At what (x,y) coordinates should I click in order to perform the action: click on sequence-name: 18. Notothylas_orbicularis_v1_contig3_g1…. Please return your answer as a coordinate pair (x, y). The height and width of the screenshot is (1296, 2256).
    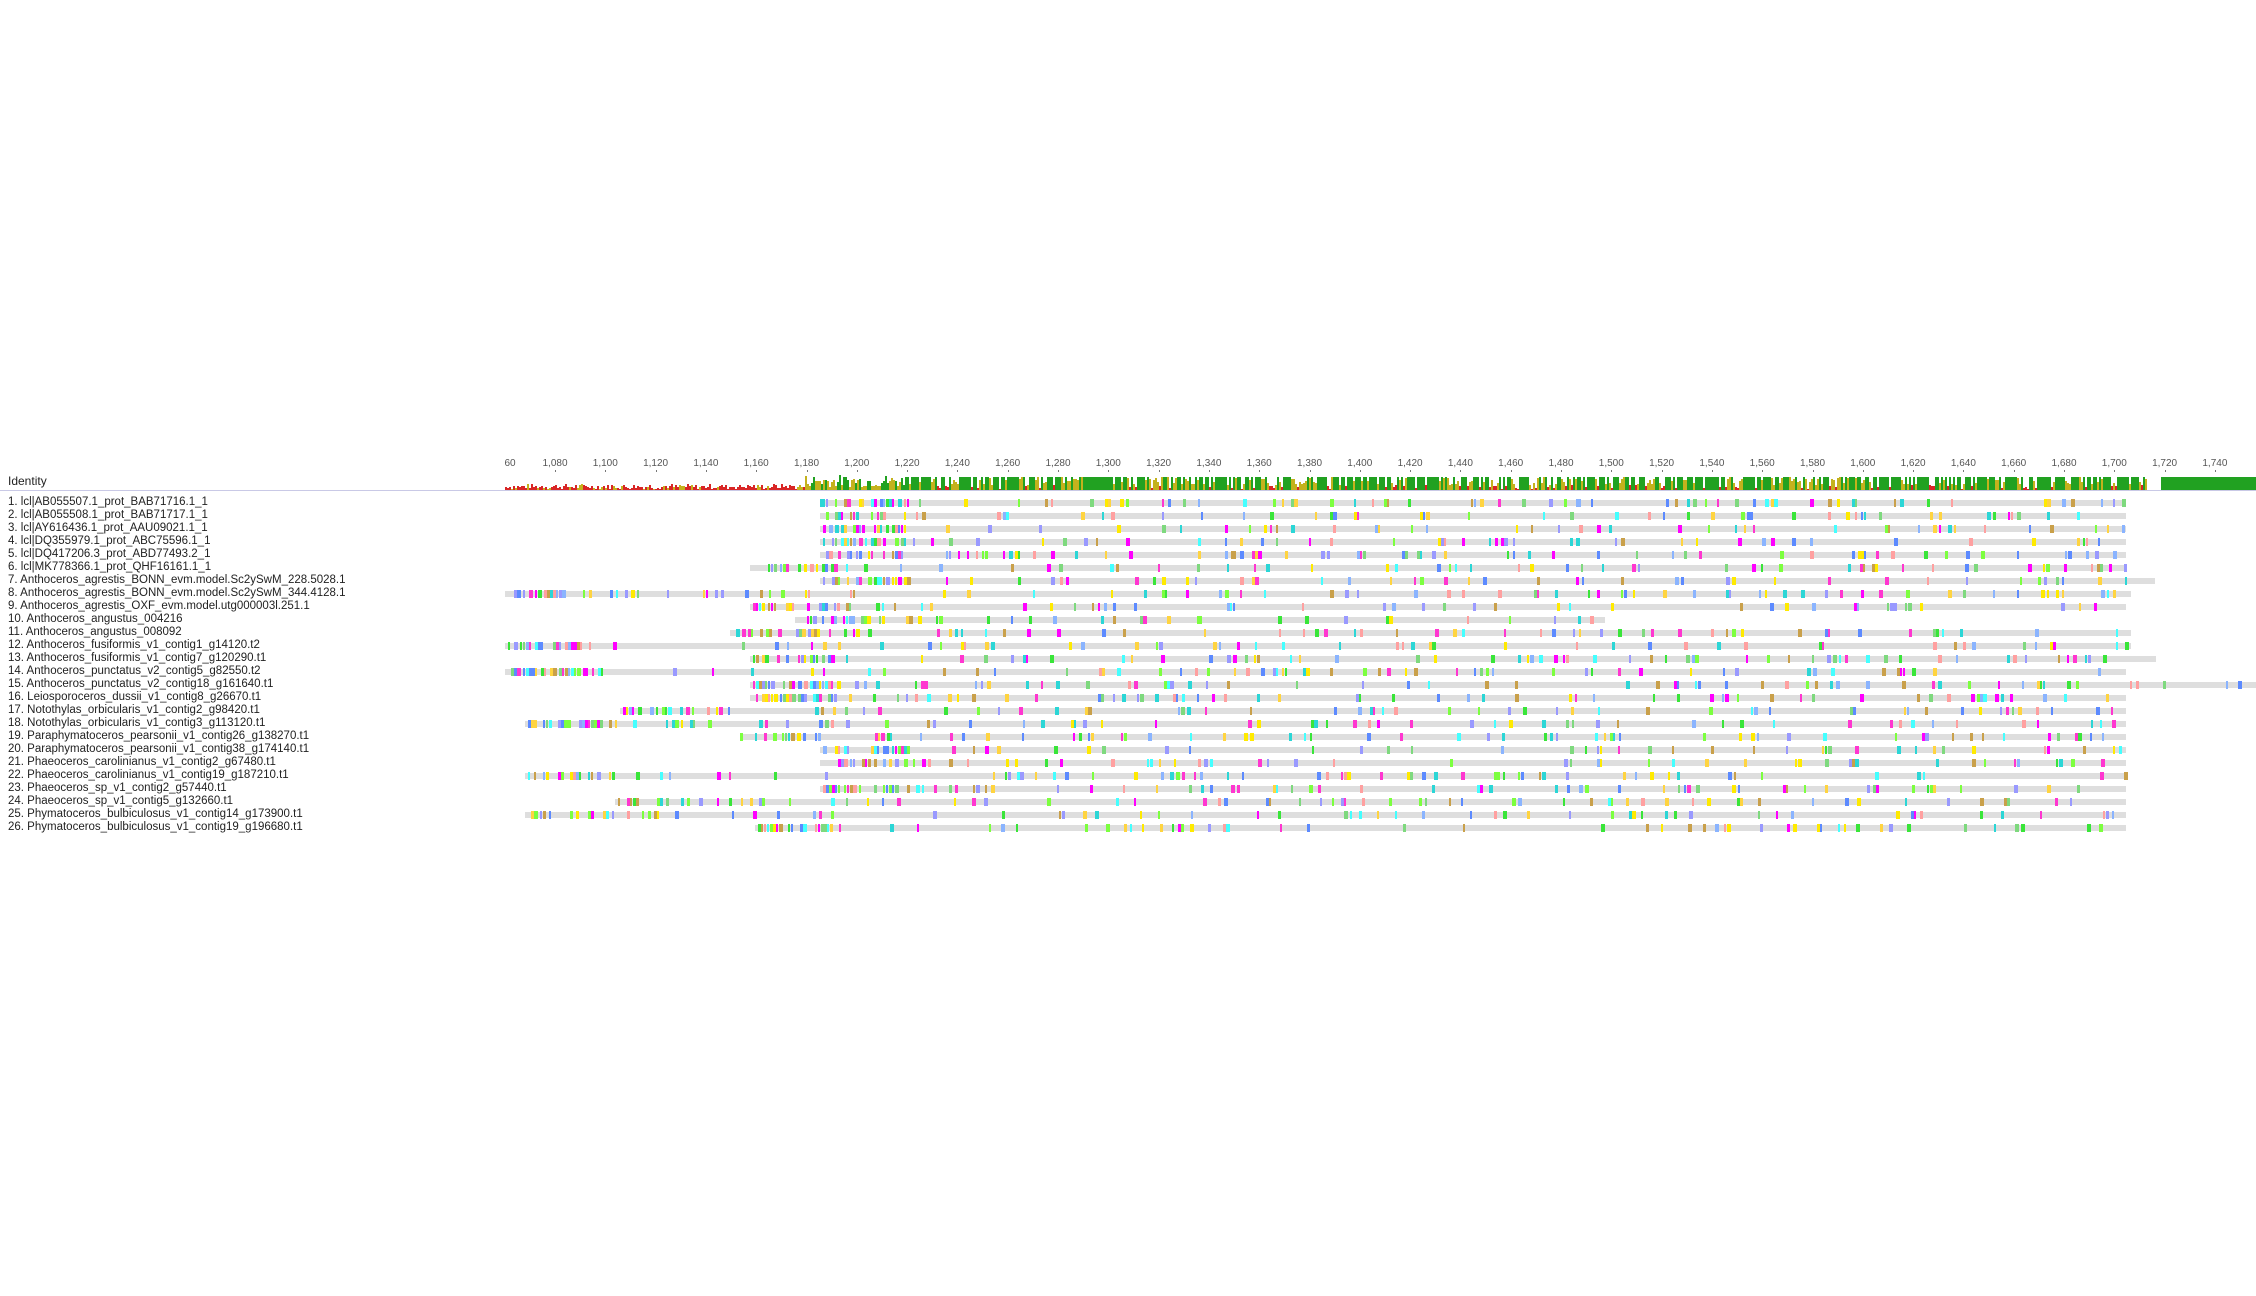
    Looking at the image, I should click on (137, 723).